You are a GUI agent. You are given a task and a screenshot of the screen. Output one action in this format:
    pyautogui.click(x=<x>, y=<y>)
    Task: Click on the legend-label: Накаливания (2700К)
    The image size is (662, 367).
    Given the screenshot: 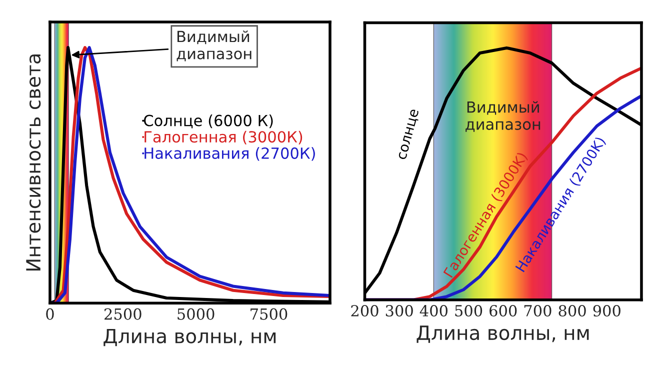 What is the action you would take?
    pyautogui.click(x=229, y=154)
    